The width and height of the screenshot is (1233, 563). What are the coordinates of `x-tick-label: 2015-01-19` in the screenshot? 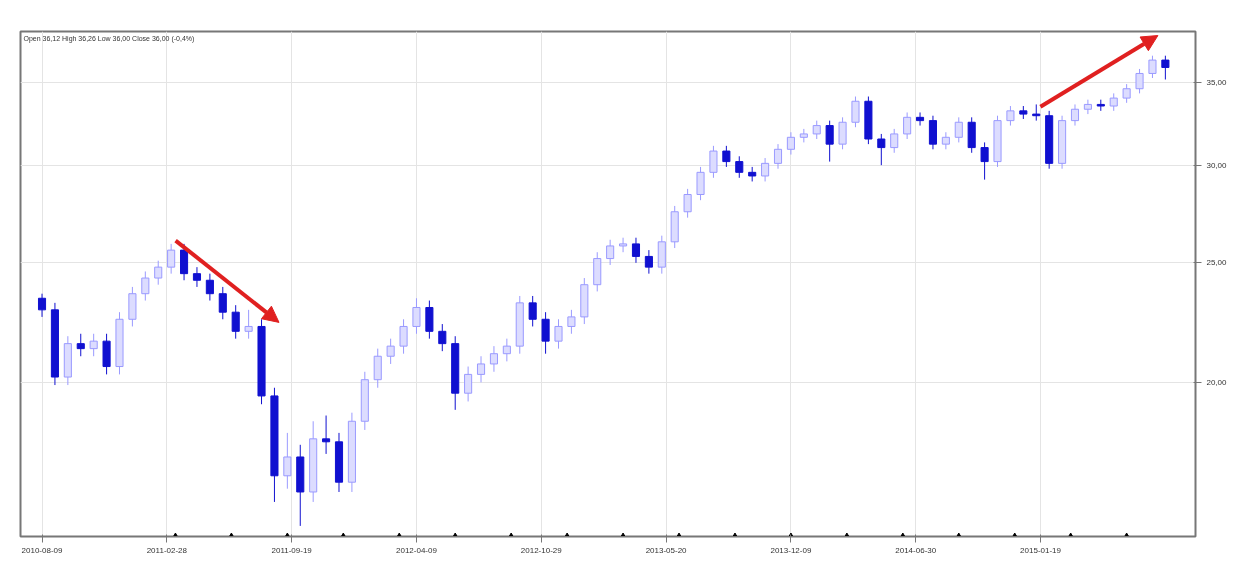 It's located at (1041, 550).